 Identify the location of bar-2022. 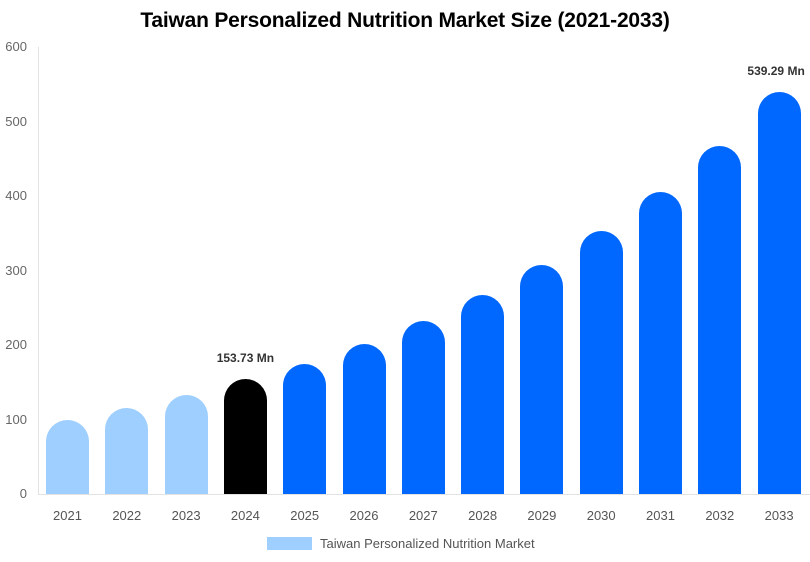
(127, 451).